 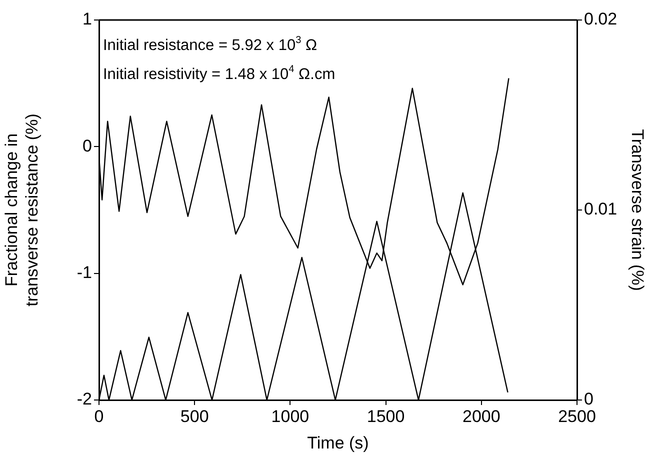 I want to click on y2-tick-label: 0.01, so click(x=601, y=209).